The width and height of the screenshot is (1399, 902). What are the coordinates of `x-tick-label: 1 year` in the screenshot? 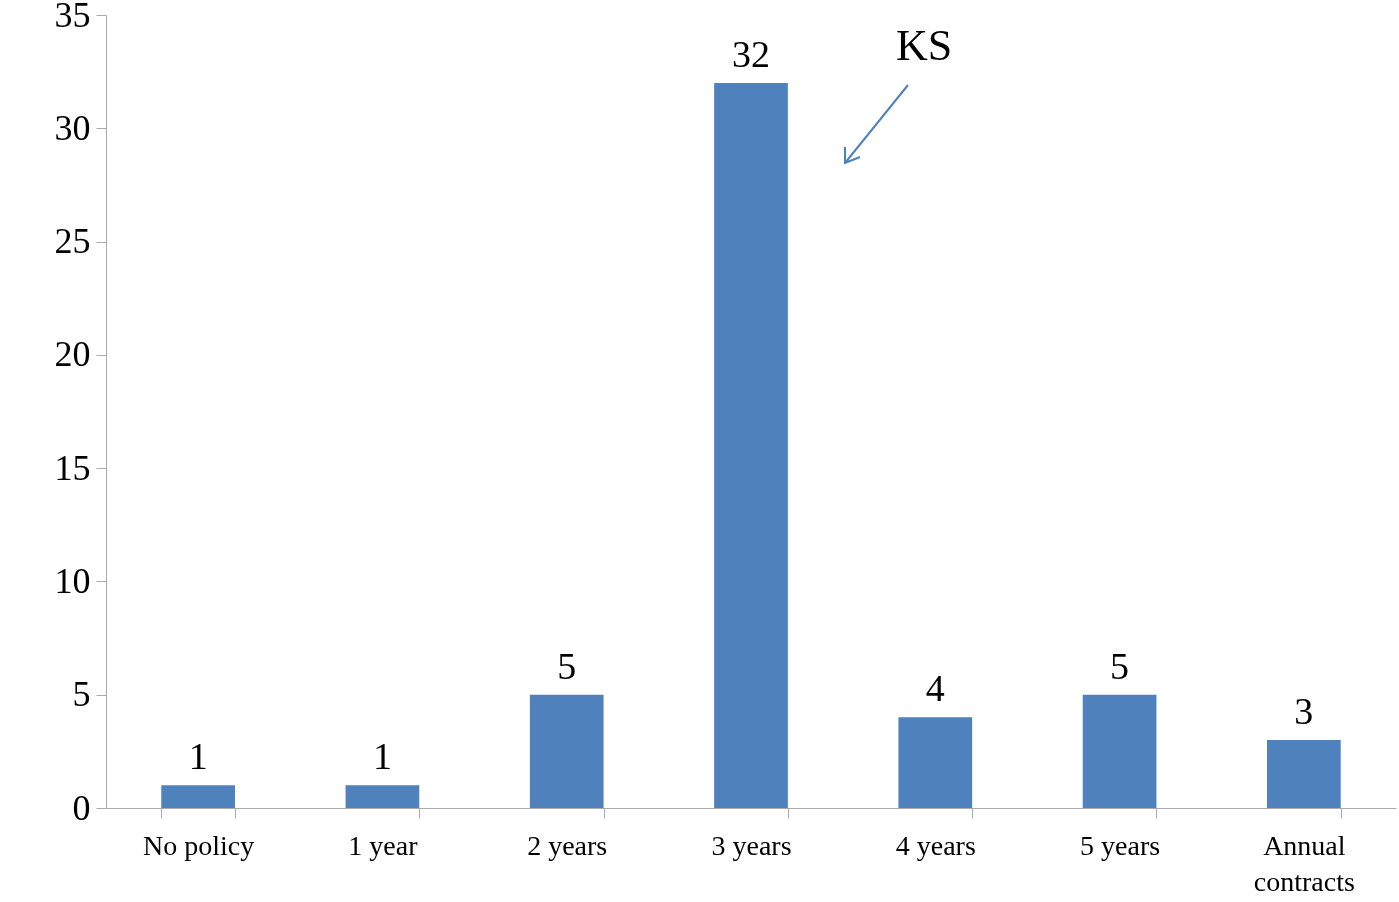 It's located at (383, 845).